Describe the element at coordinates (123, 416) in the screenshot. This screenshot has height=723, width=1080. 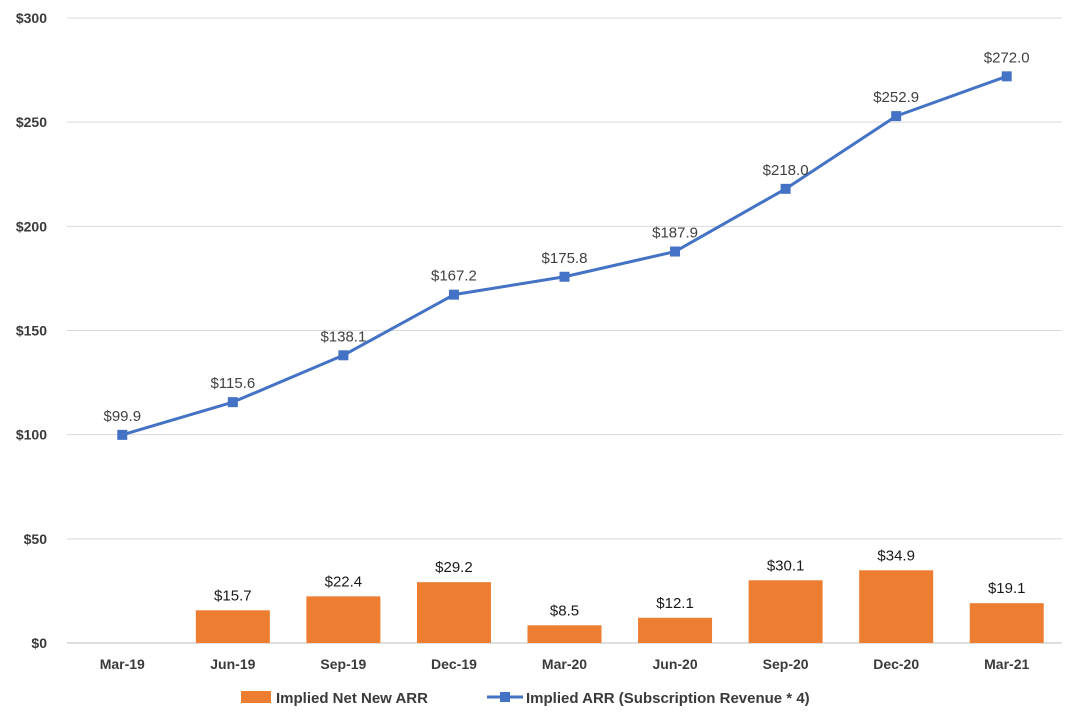
I see `line-data-label: $99.9` at that location.